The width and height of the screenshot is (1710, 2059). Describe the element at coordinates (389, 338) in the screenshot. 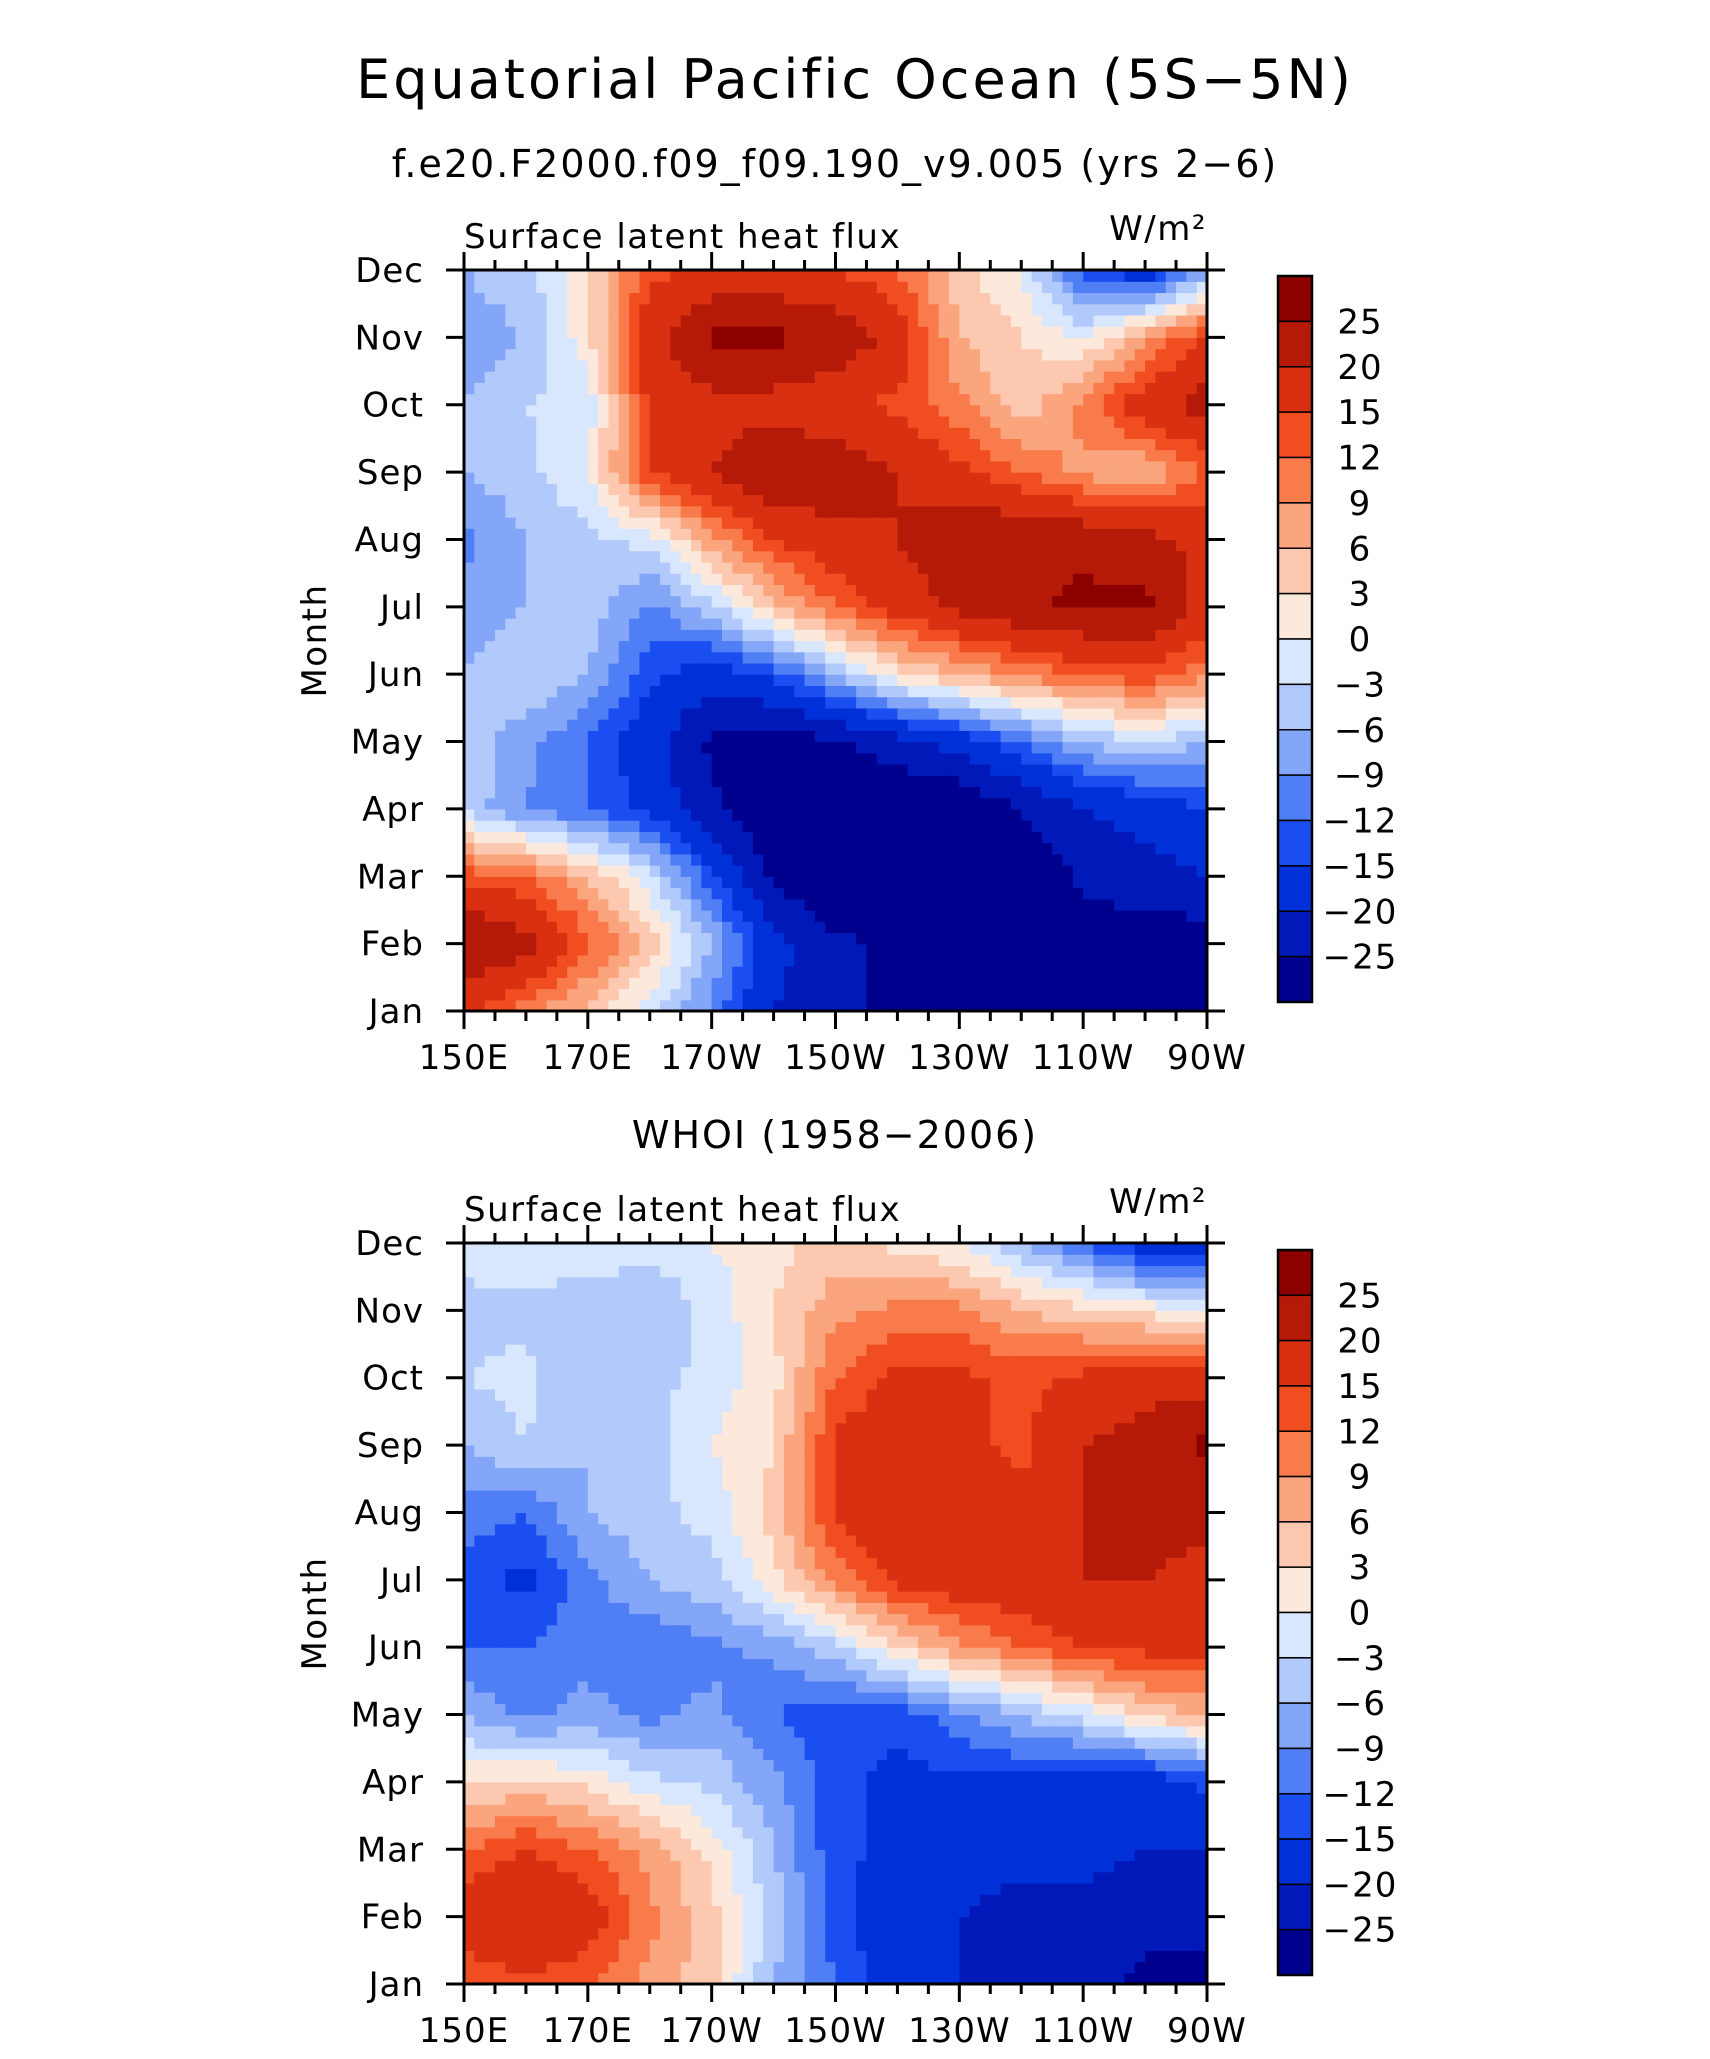

I see `y-tick-label: Nov` at that location.